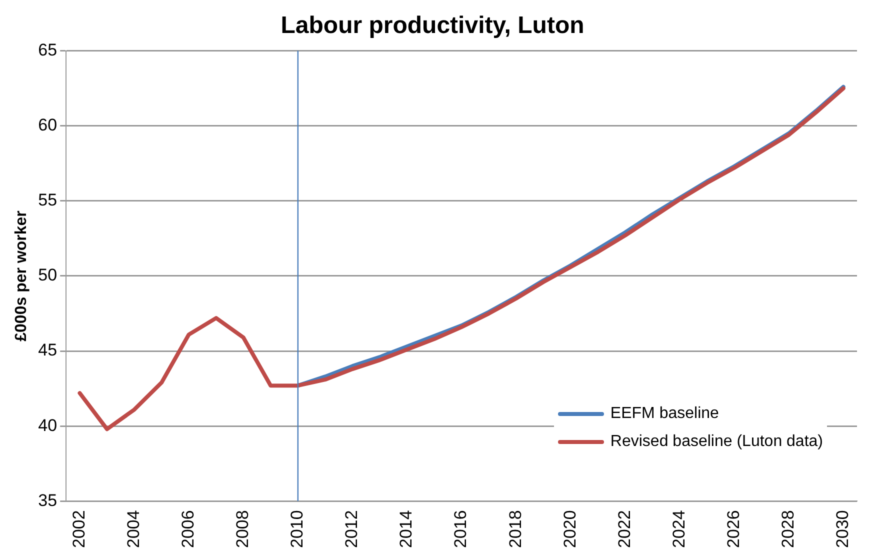 Image resolution: width=875 pixels, height=559 pixels. Describe the element at coordinates (297, 529) in the screenshot. I see `x-tick-label: 2010` at that location.